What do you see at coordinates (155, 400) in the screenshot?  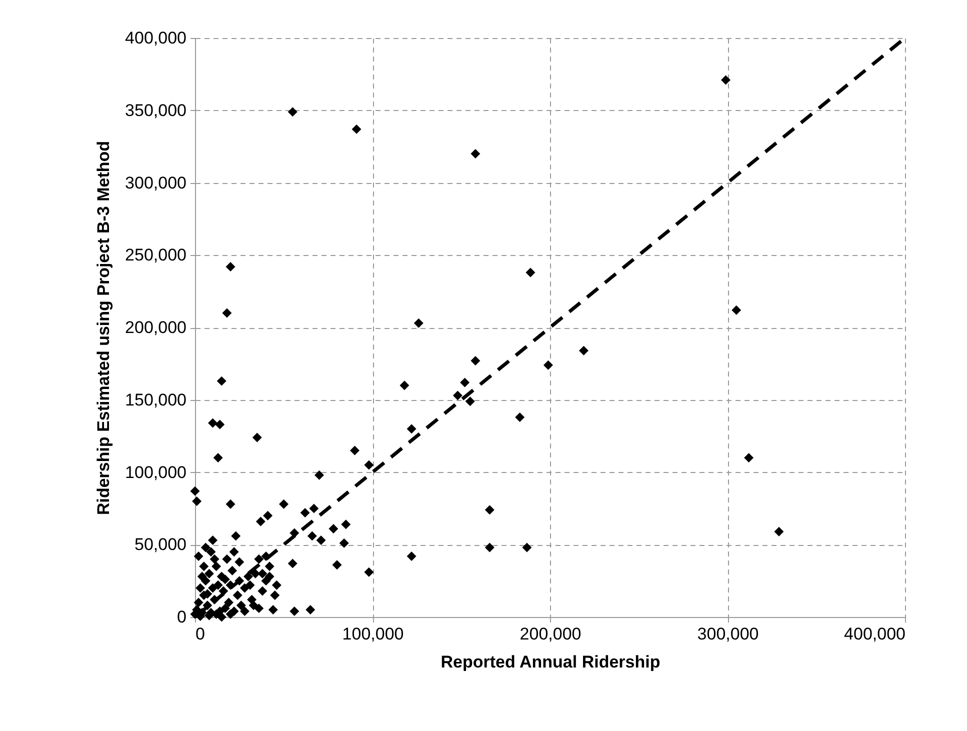 I see `y-tick-label: 150,000` at bounding box center [155, 400].